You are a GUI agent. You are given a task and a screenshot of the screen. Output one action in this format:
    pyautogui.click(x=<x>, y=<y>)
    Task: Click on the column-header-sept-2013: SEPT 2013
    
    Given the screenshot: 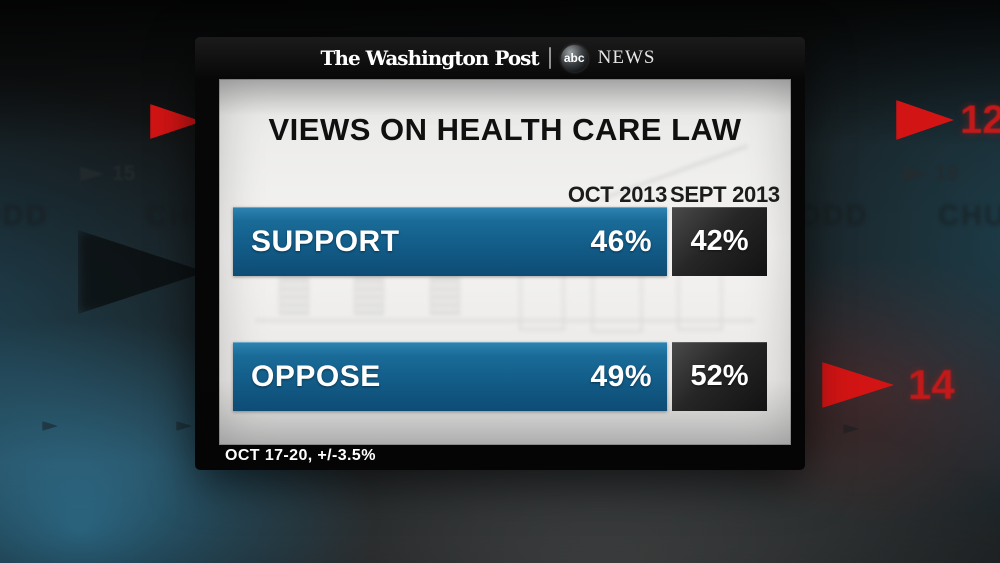 What is the action you would take?
    pyautogui.click(x=725, y=194)
    